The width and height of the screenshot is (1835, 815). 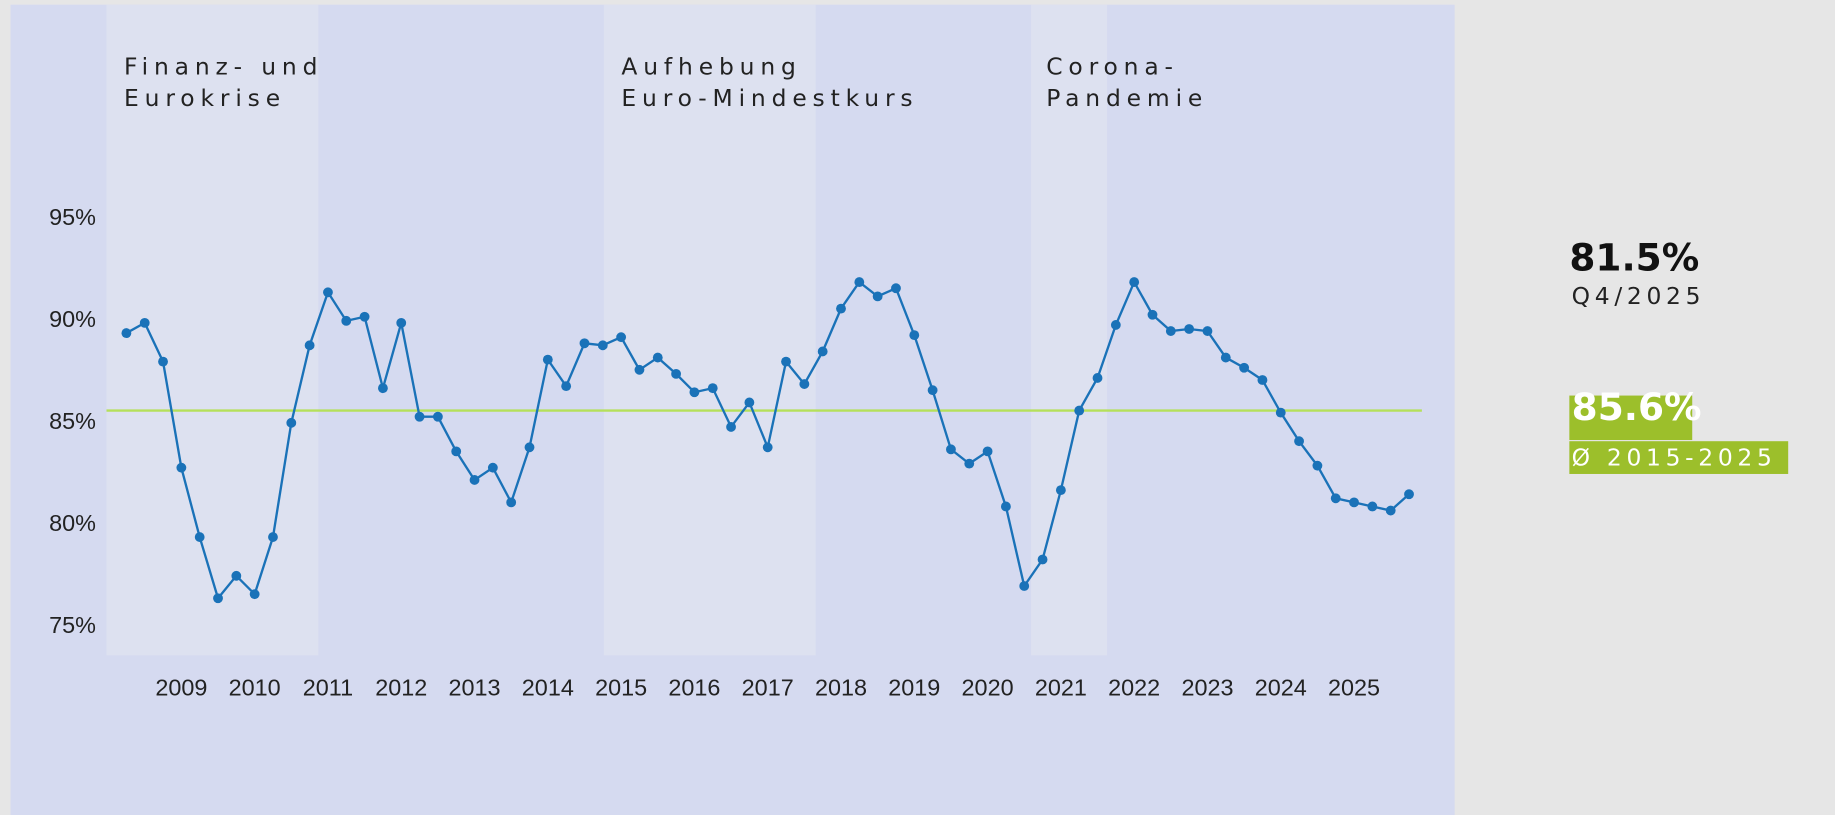 I want to click on x-tick-label: 2021, so click(x=1061, y=687).